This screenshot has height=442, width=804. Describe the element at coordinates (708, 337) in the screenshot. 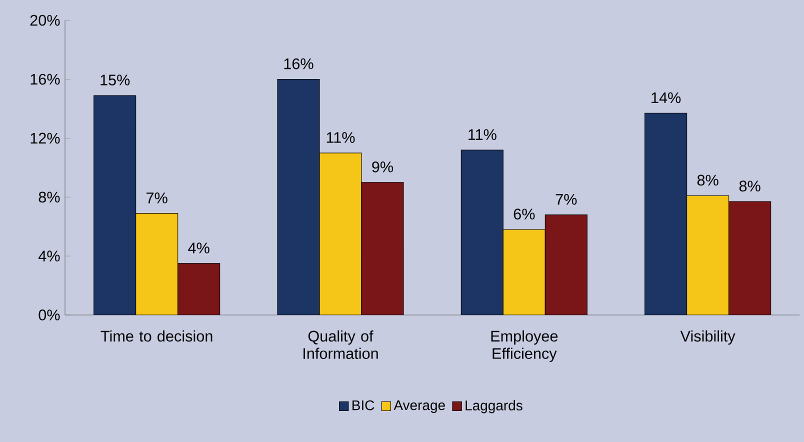

I see `x-tick-label: Visibility` at that location.